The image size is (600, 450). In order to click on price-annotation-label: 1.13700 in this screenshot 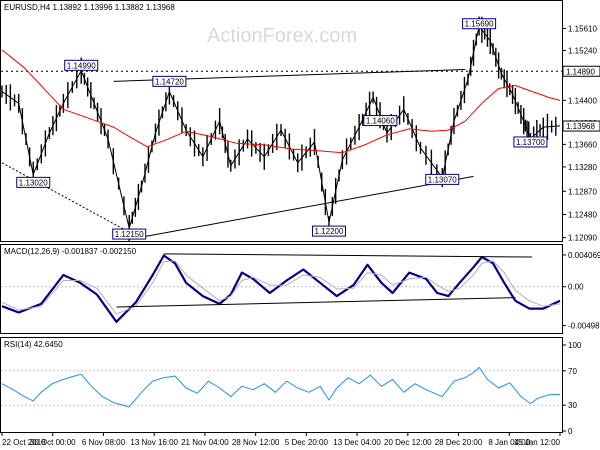, I will do `click(530, 142)`.